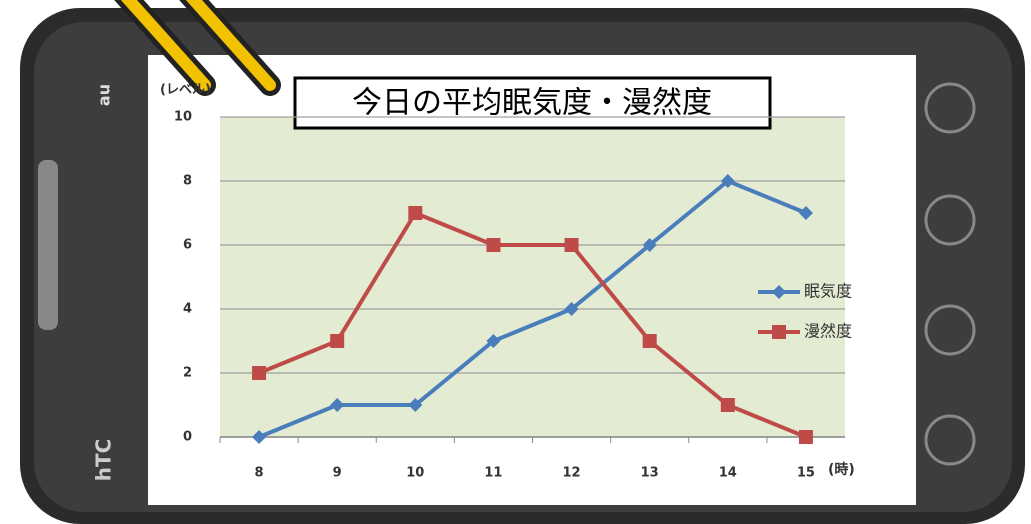 Image resolution: width=1031 pixels, height=524 pixels. Describe the element at coordinates (728, 473) in the screenshot. I see `x-tick-label: 14` at that location.